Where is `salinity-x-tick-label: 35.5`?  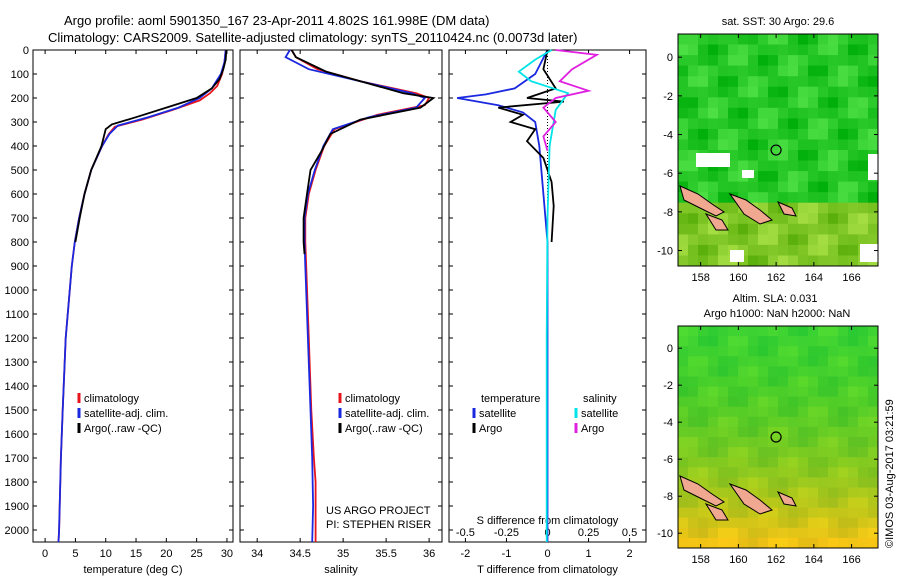 salinity-x-tick-label: 35.5 is located at coordinates (385, 554).